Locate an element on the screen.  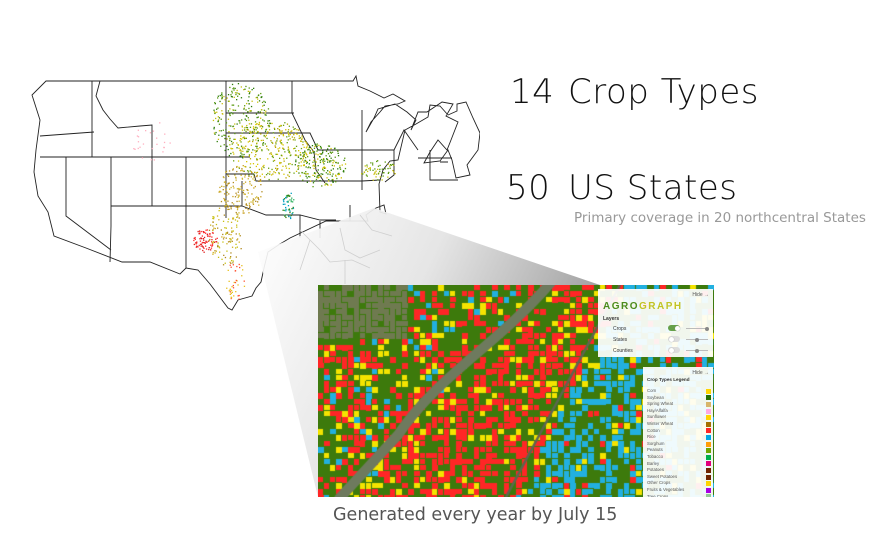
states-opacity-slider is located at coordinates (697, 339).